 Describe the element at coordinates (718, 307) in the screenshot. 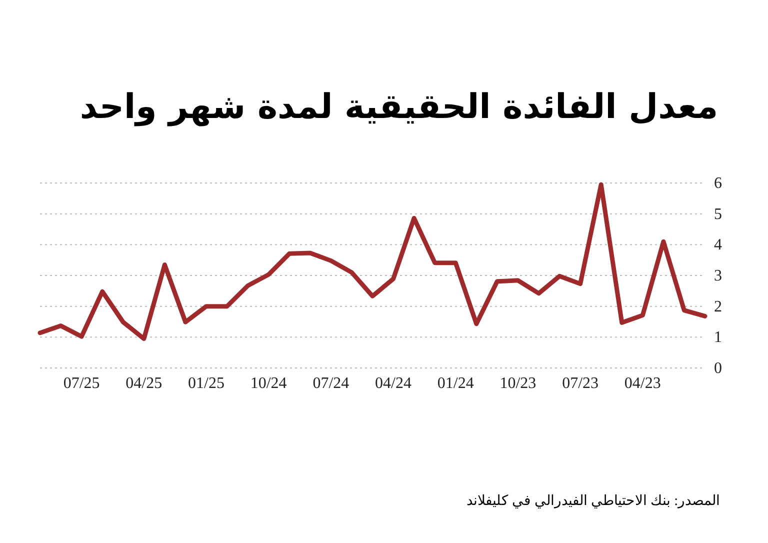

I see `ytick: 2` at that location.